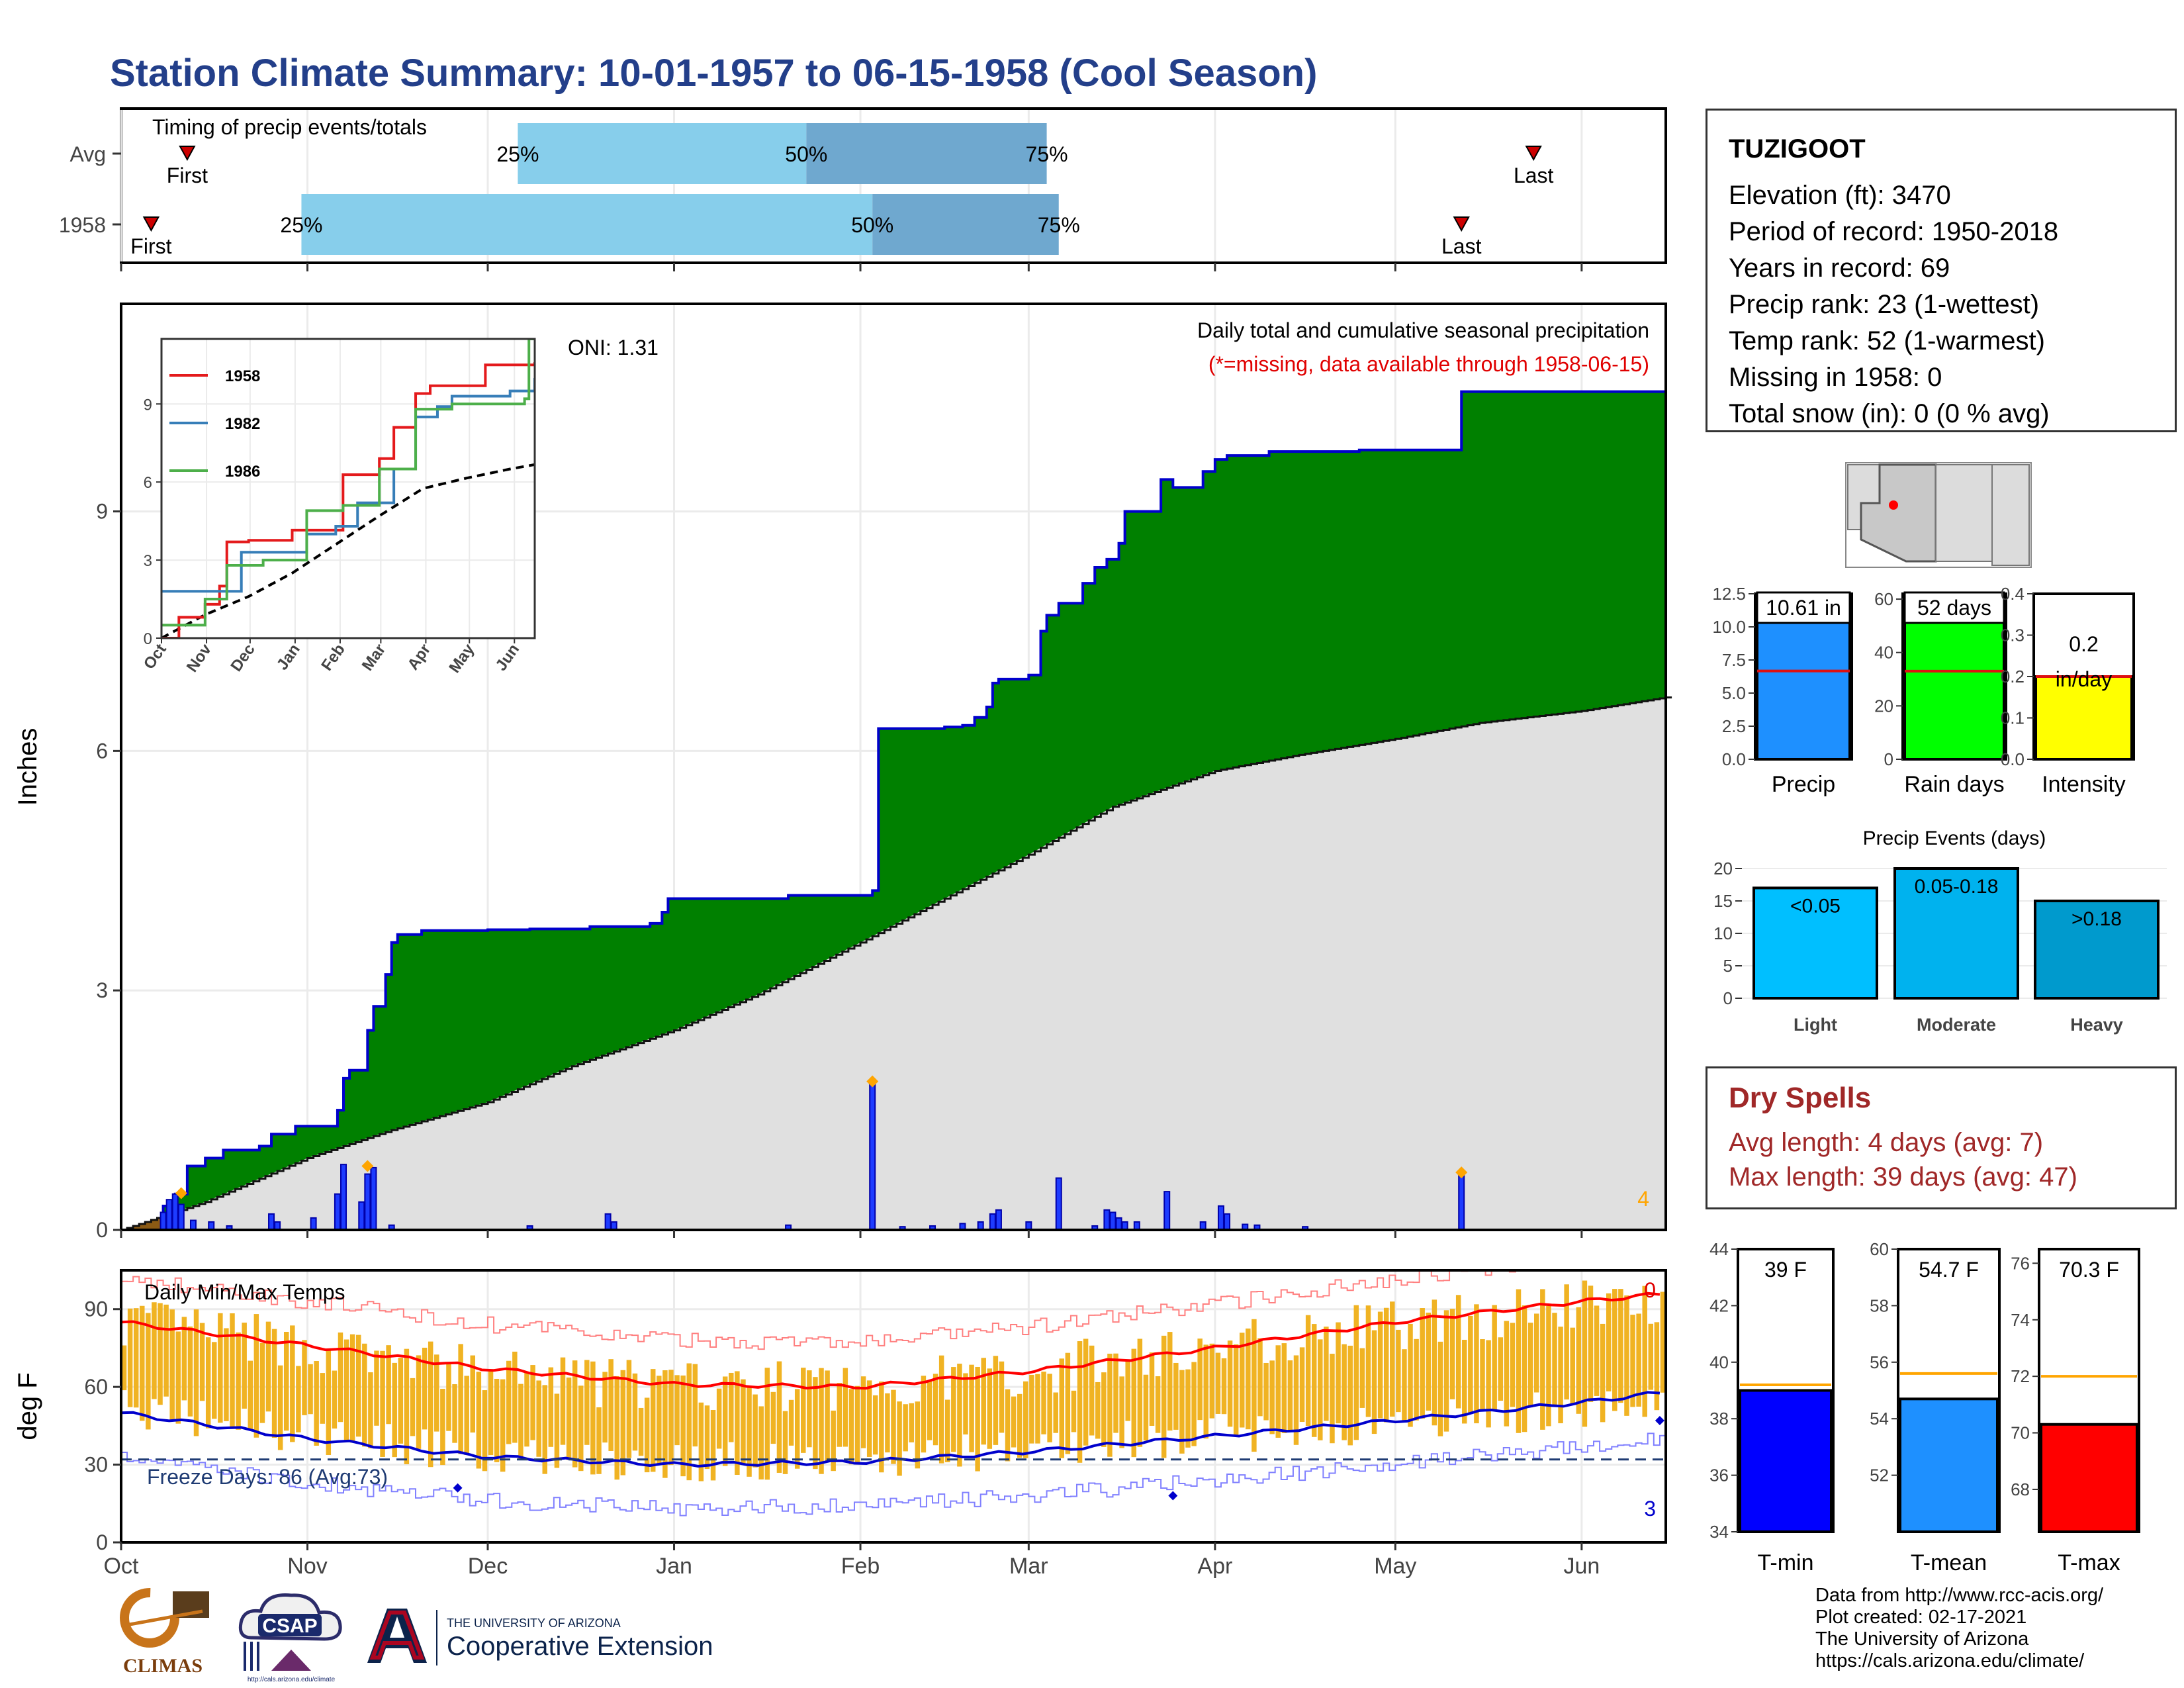  I want to click on station-precip-rank: Precip rank: 23 (1-wettest), so click(1885, 304).